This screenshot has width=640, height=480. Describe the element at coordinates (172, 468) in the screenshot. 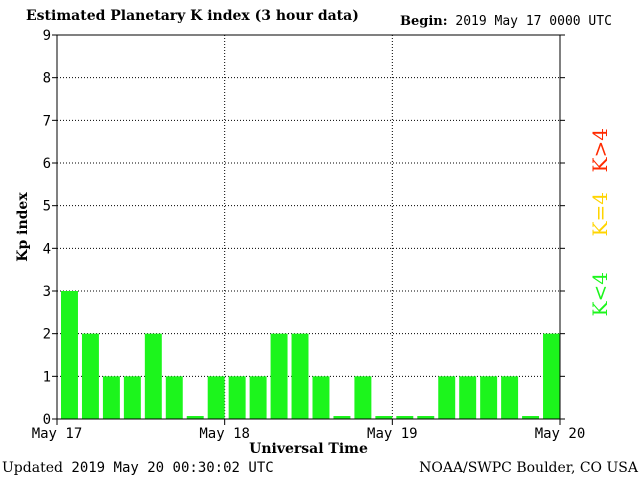

I see `updated-value: 2019 May 20 00:30:02 UTC` at that location.